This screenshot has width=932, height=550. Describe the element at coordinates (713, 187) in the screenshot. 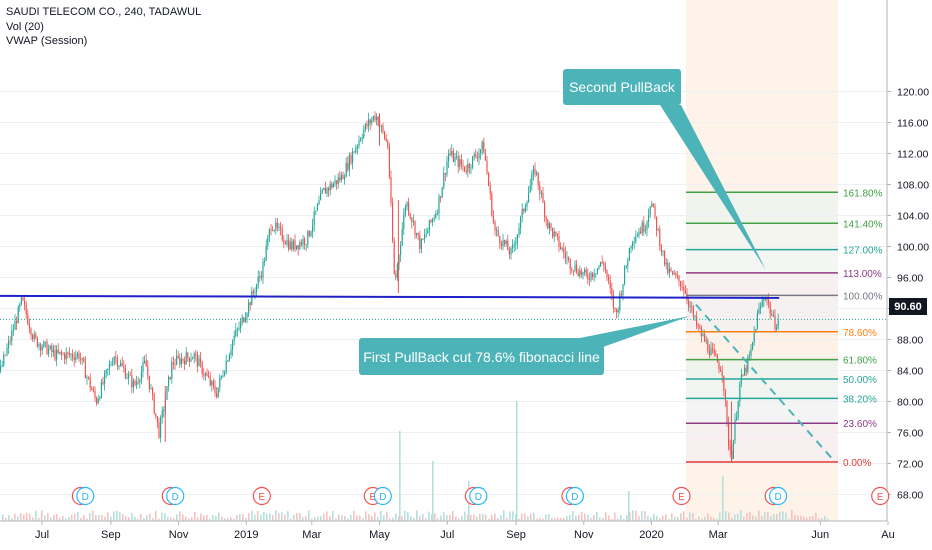

I see `second-pullback-pointer` at that location.